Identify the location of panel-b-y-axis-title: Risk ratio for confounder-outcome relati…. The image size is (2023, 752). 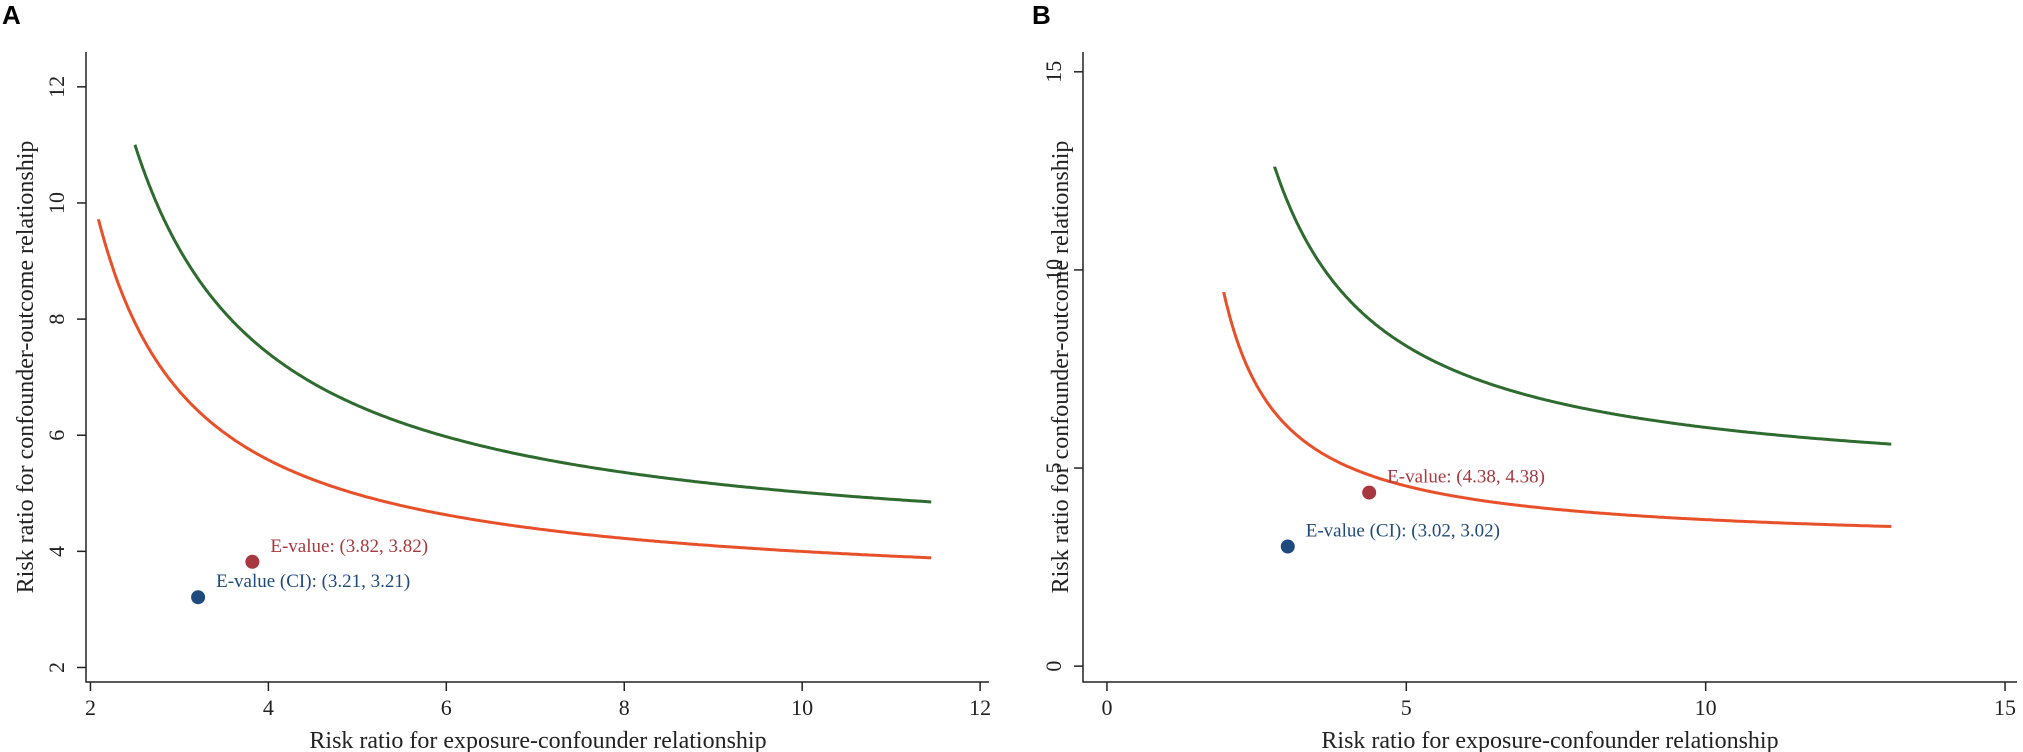
(1061, 367).